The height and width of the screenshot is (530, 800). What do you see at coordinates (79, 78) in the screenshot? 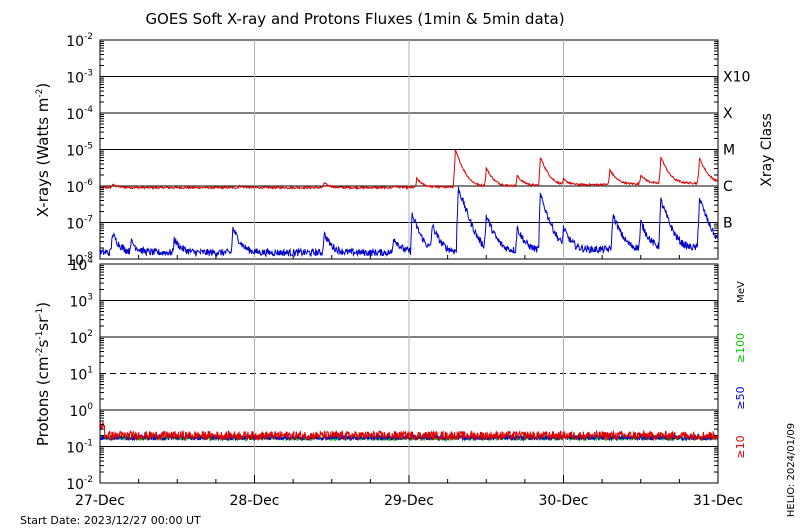
I see `xray-y-tick-label: 10⁻³` at bounding box center [79, 78].